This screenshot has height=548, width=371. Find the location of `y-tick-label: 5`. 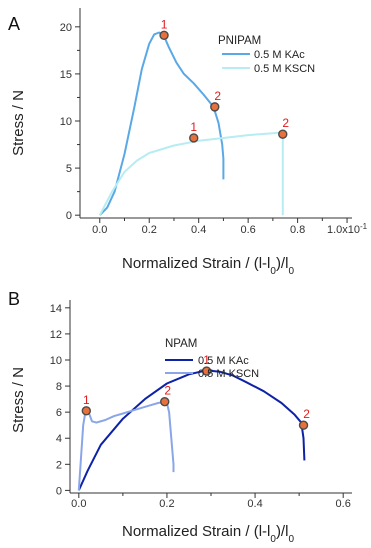

y-tick-label: 5 is located at coordinates (69, 169).